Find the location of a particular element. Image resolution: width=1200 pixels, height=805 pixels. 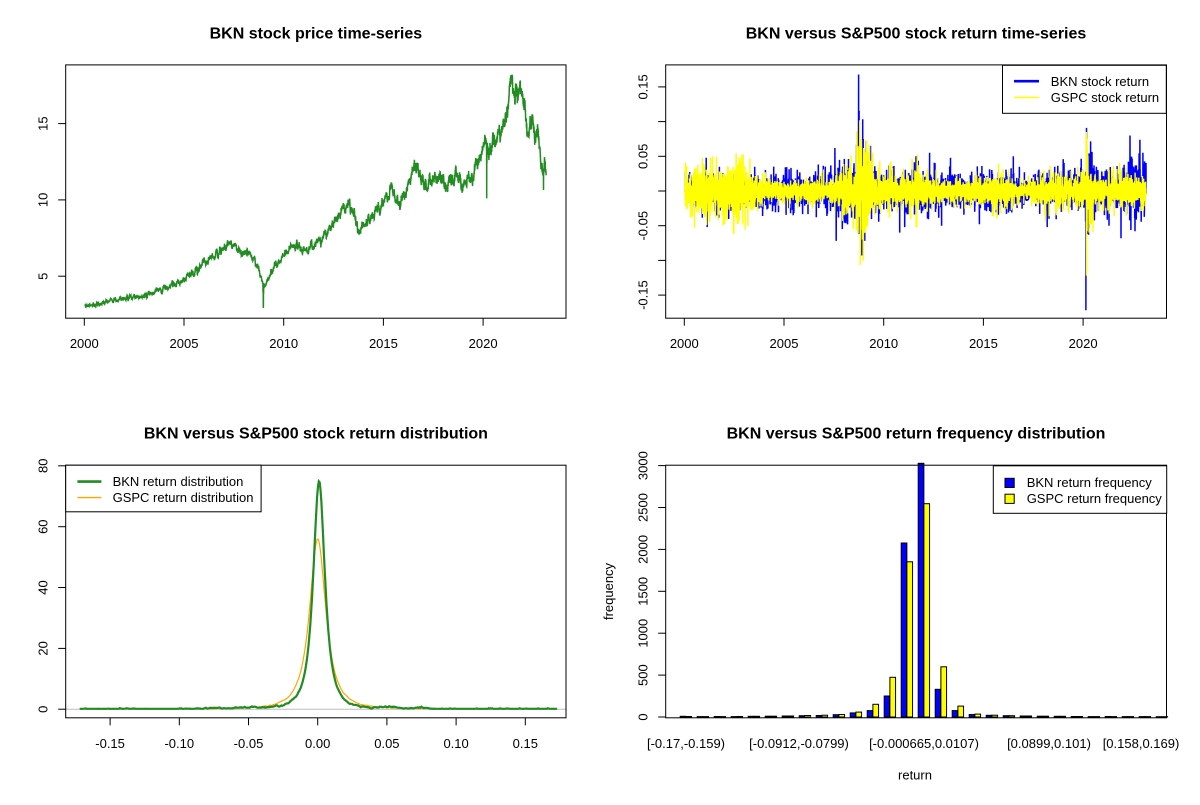

svg-text: 10 is located at coordinates (43, 200).